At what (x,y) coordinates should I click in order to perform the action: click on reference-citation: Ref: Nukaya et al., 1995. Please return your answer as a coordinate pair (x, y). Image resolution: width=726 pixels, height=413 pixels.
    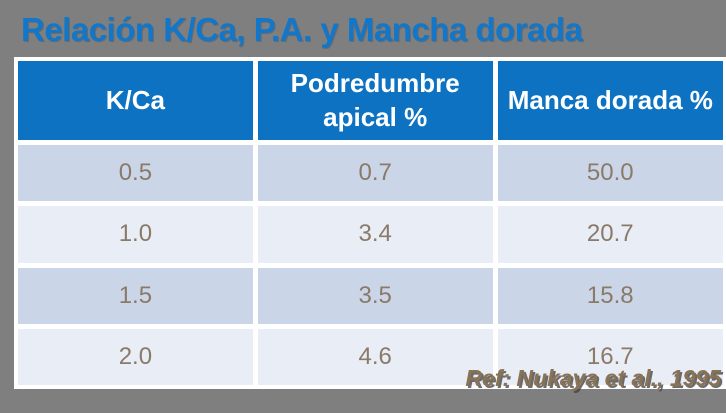
    Looking at the image, I should click on (593, 378).